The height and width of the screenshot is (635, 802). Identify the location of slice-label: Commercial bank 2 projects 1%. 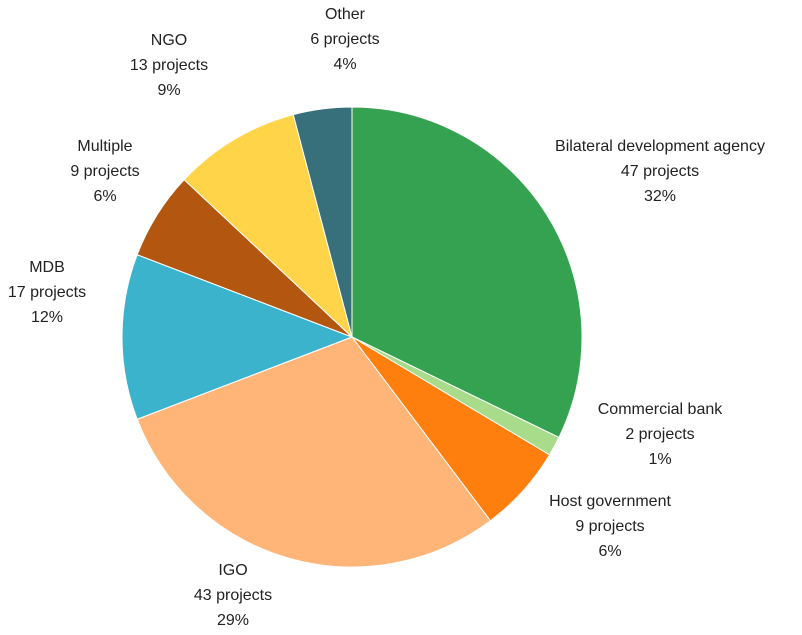
(660, 434).